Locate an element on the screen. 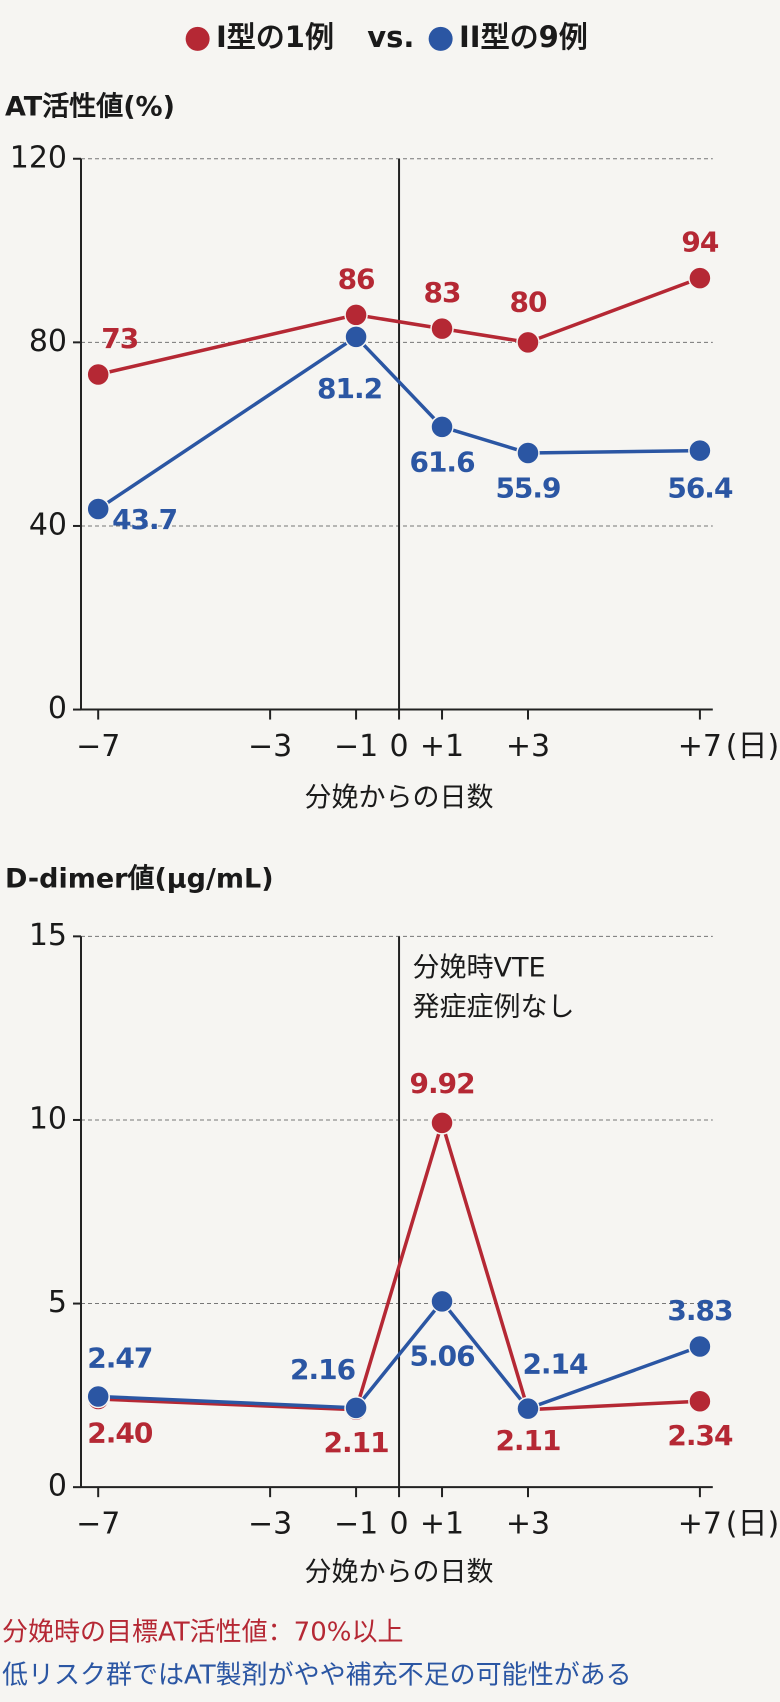 The width and height of the screenshot is (780, 1702). data-label: 3.83 is located at coordinates (699, 1310).